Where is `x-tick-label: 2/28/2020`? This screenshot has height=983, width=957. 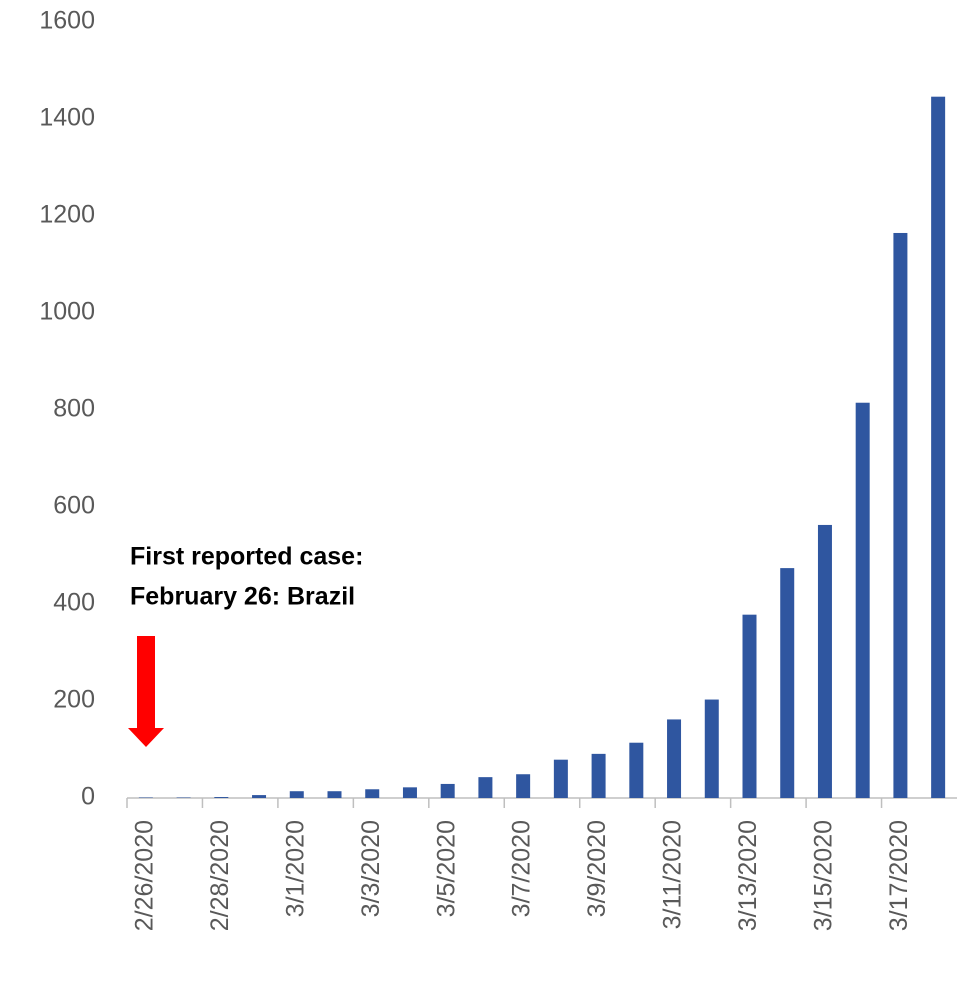
x-tick-label: 2/28/2020 is located at coordinates (220, 875).